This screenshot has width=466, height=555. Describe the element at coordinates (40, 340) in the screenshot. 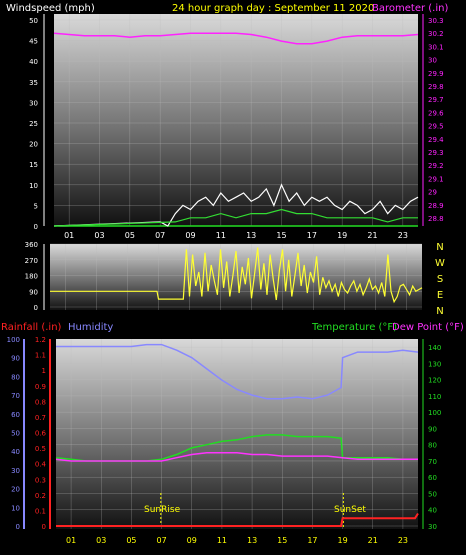

I see `rainfall-tick-label: 1.2` at that location.